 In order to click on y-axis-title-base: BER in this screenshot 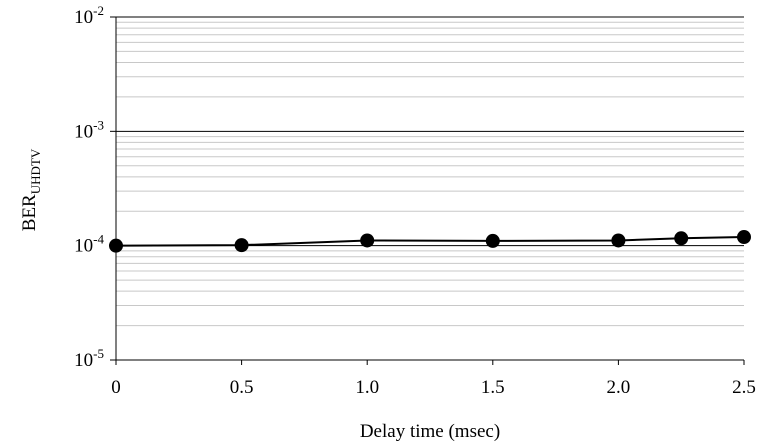, I will do `click(29, 212)`.